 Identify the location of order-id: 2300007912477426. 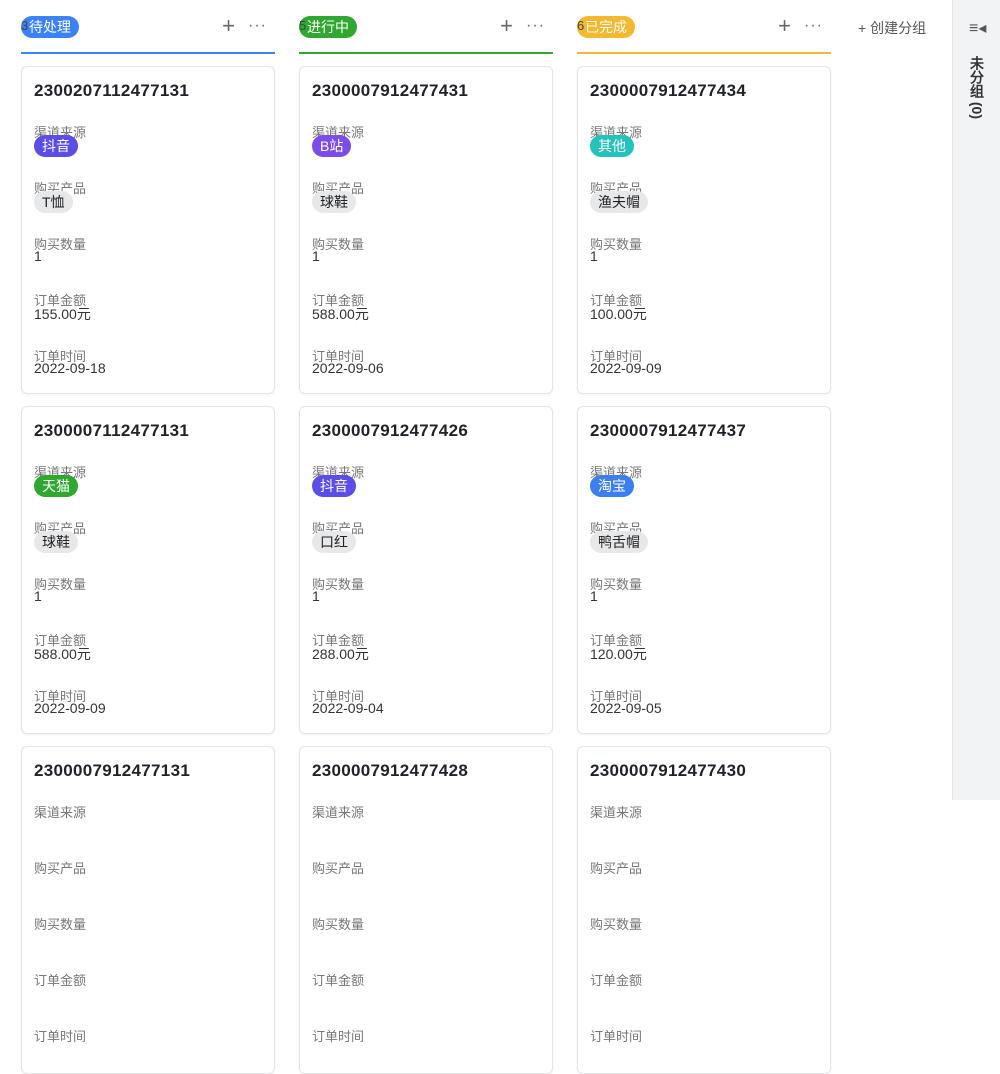
(390, 430).